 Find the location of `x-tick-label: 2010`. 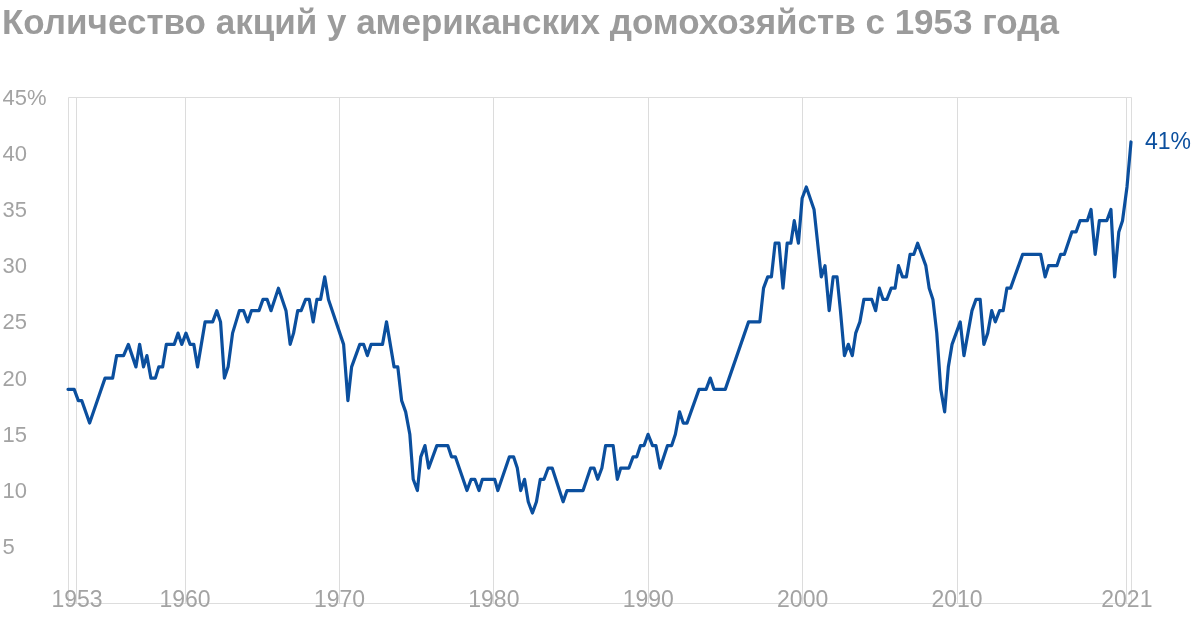

x-tick-label: 2010 is located at coordinates (957, 598).